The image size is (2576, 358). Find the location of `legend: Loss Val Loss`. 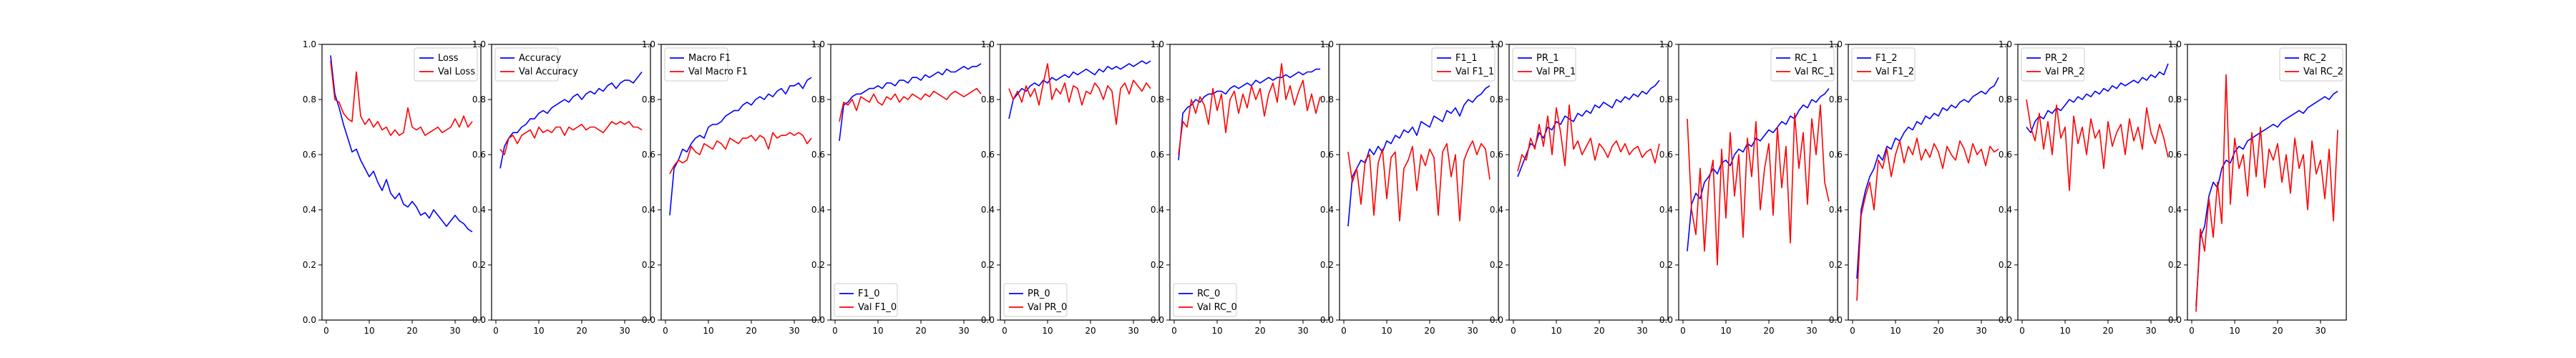

legend: Loss Val Loss is located at coordinates (446, 64).